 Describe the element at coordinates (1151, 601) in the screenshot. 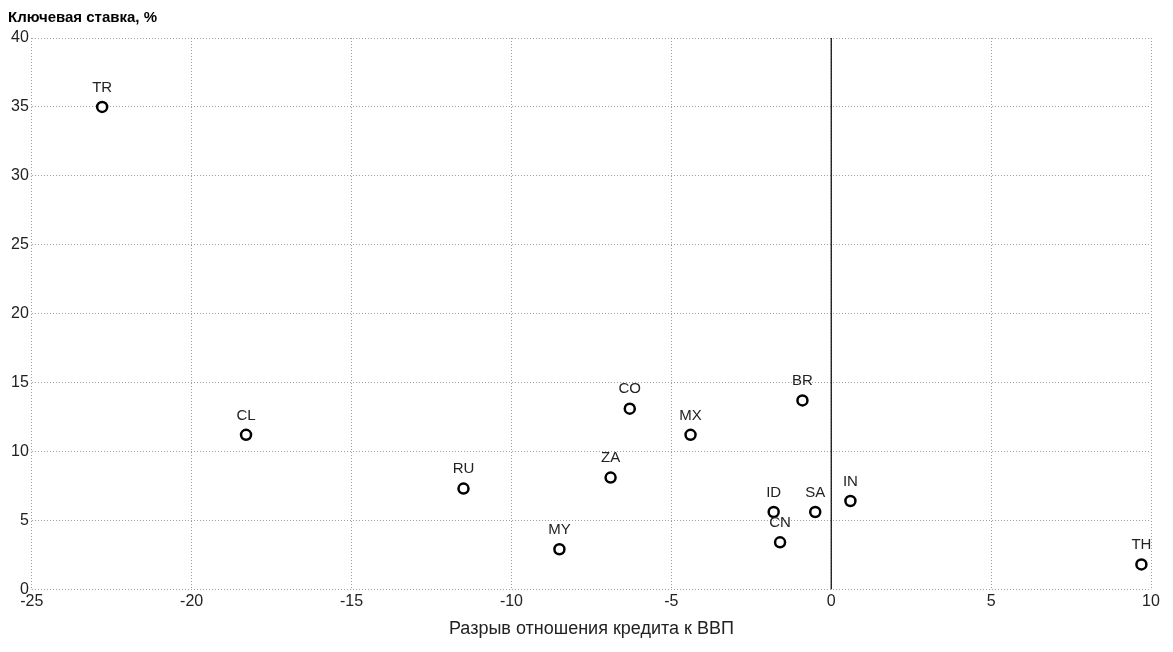

I see `x-tick-label: 10` at that location.